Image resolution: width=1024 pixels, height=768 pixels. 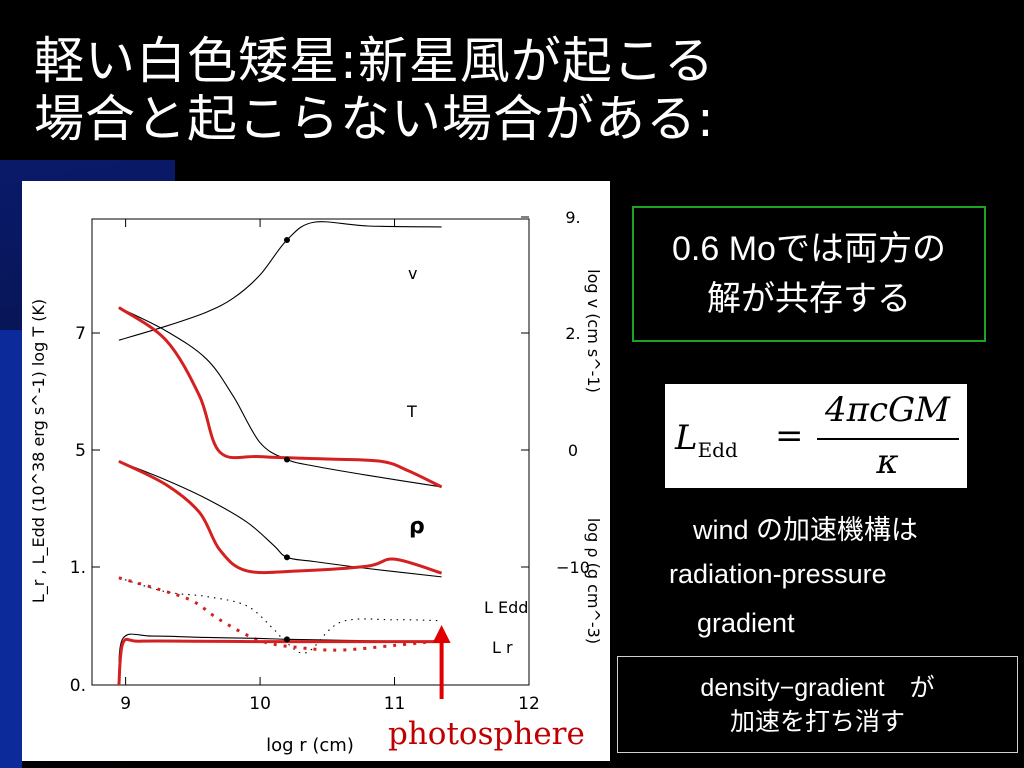 I want to click on series-v-black, so click(x=280, y=281).